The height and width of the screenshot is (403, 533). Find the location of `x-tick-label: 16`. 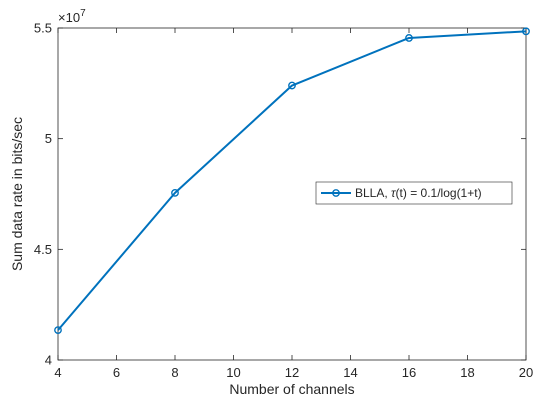

x-tick-label: 16 is located at coordinates (409, 372).